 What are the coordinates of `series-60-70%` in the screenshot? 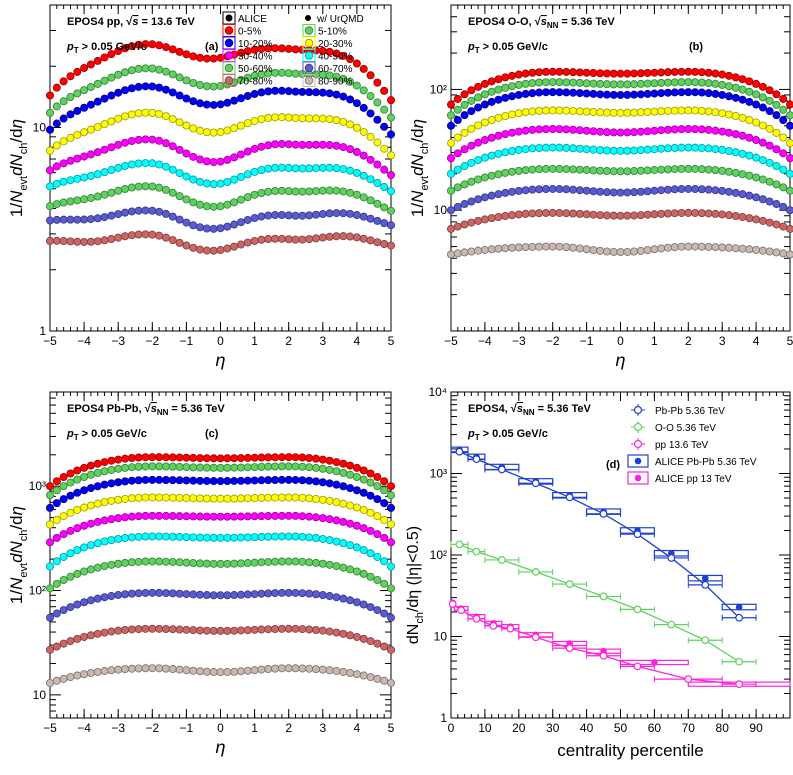 It's located at (220, 605).